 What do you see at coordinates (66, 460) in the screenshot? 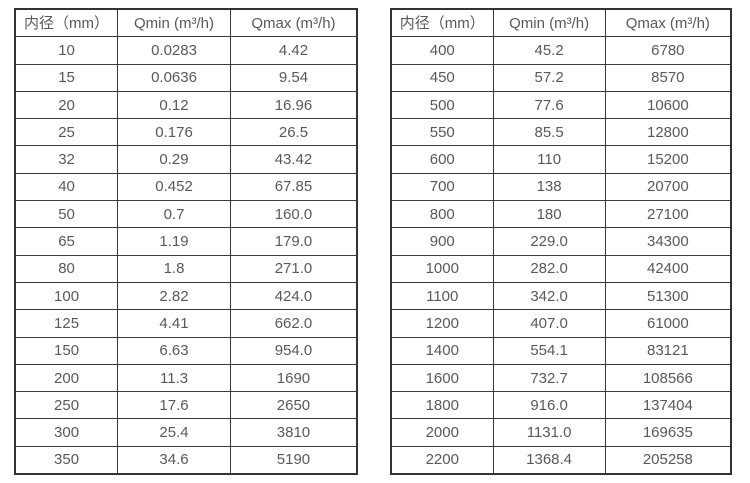
I see `cell-diameter: 350` at bounding box center [66, 460].